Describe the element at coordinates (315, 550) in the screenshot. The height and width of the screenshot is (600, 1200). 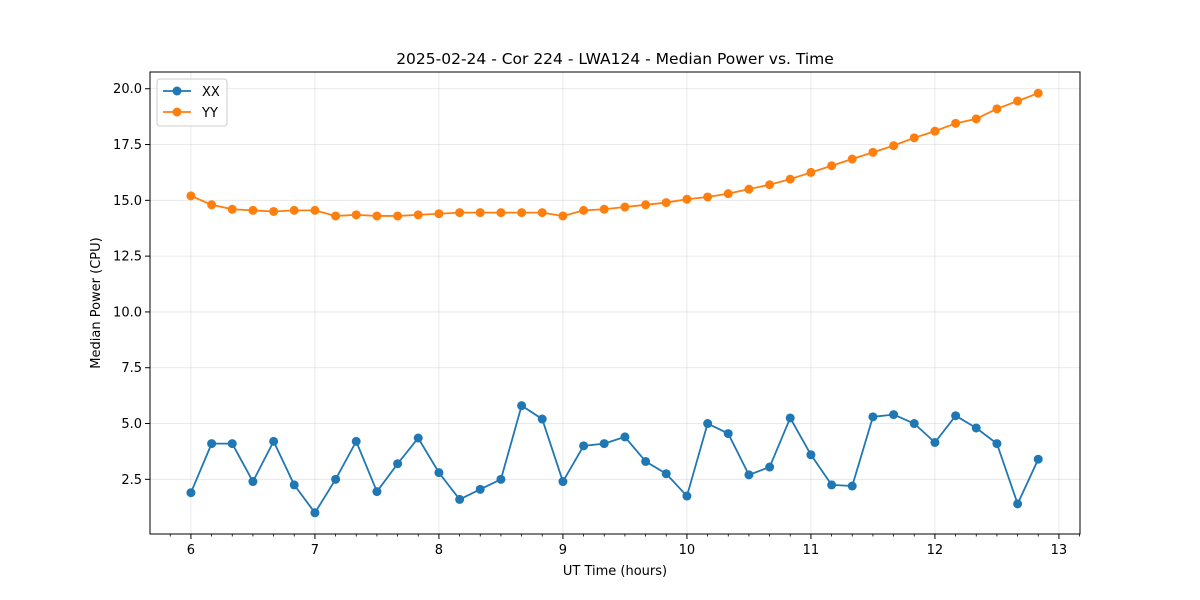
I see `x-tick-label: 7` at that location.